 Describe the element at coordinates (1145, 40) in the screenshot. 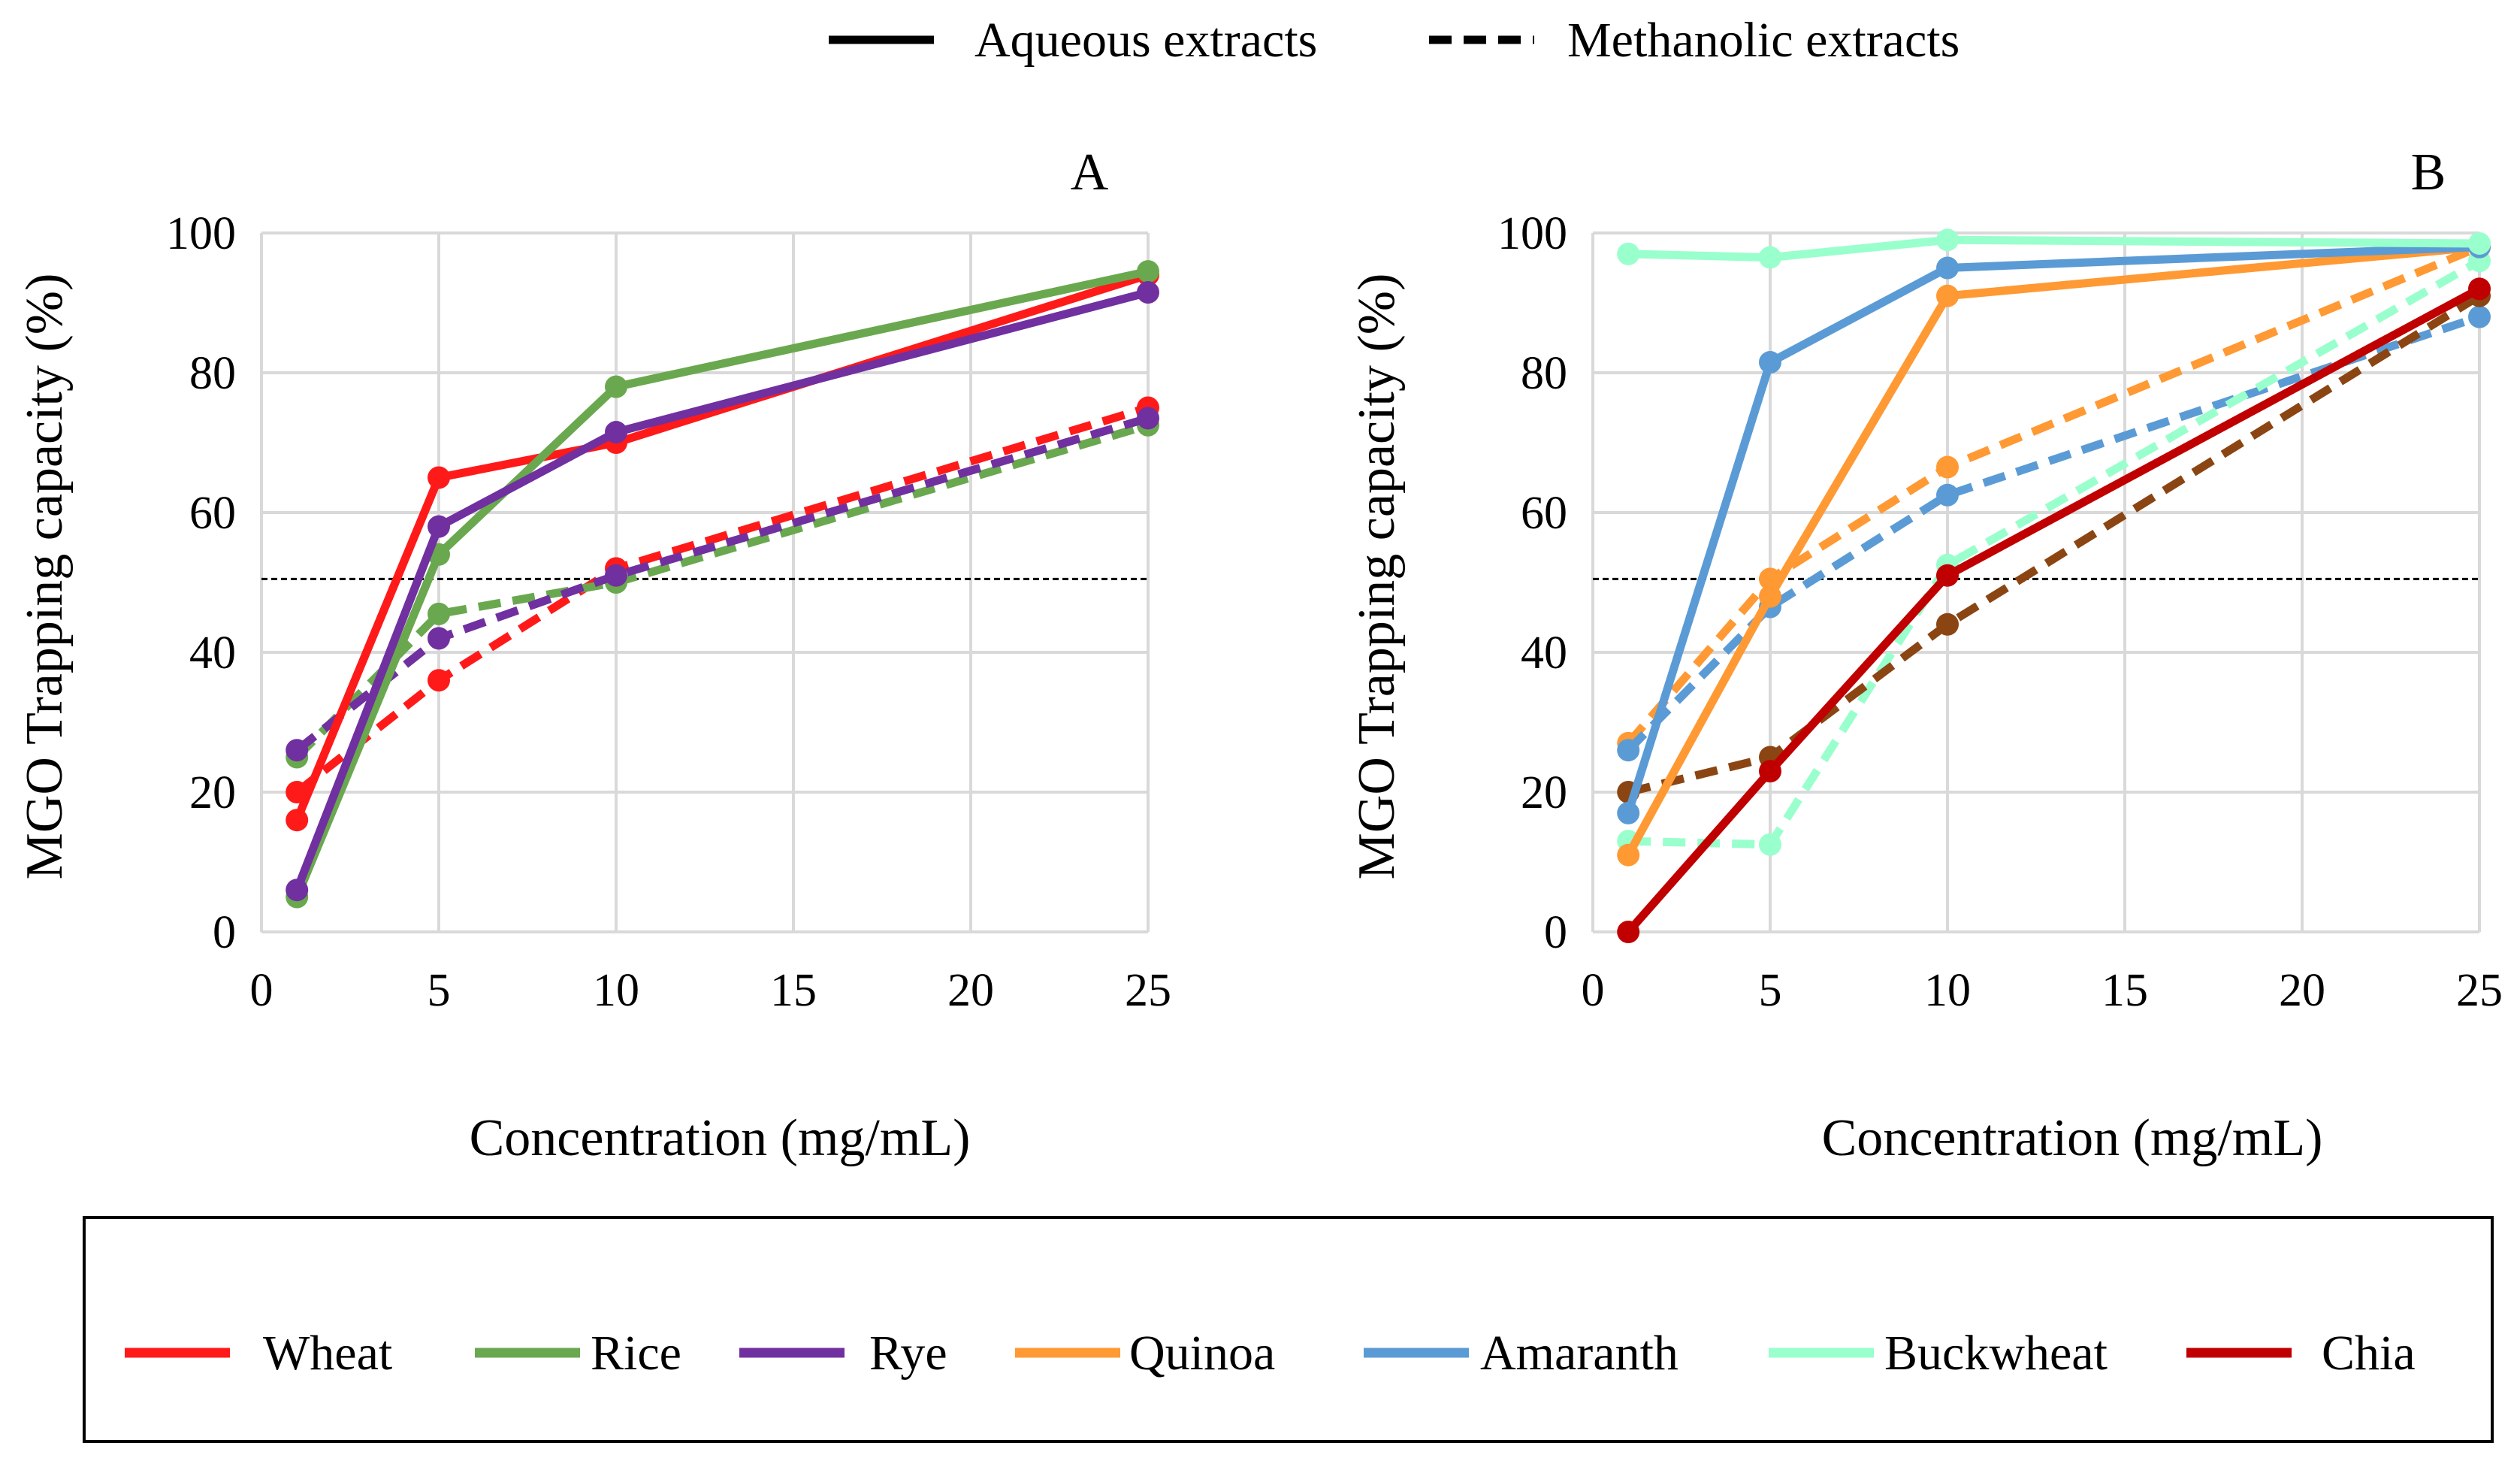

I see `style-legend-solid-label: Aqueous extracts` at that location.